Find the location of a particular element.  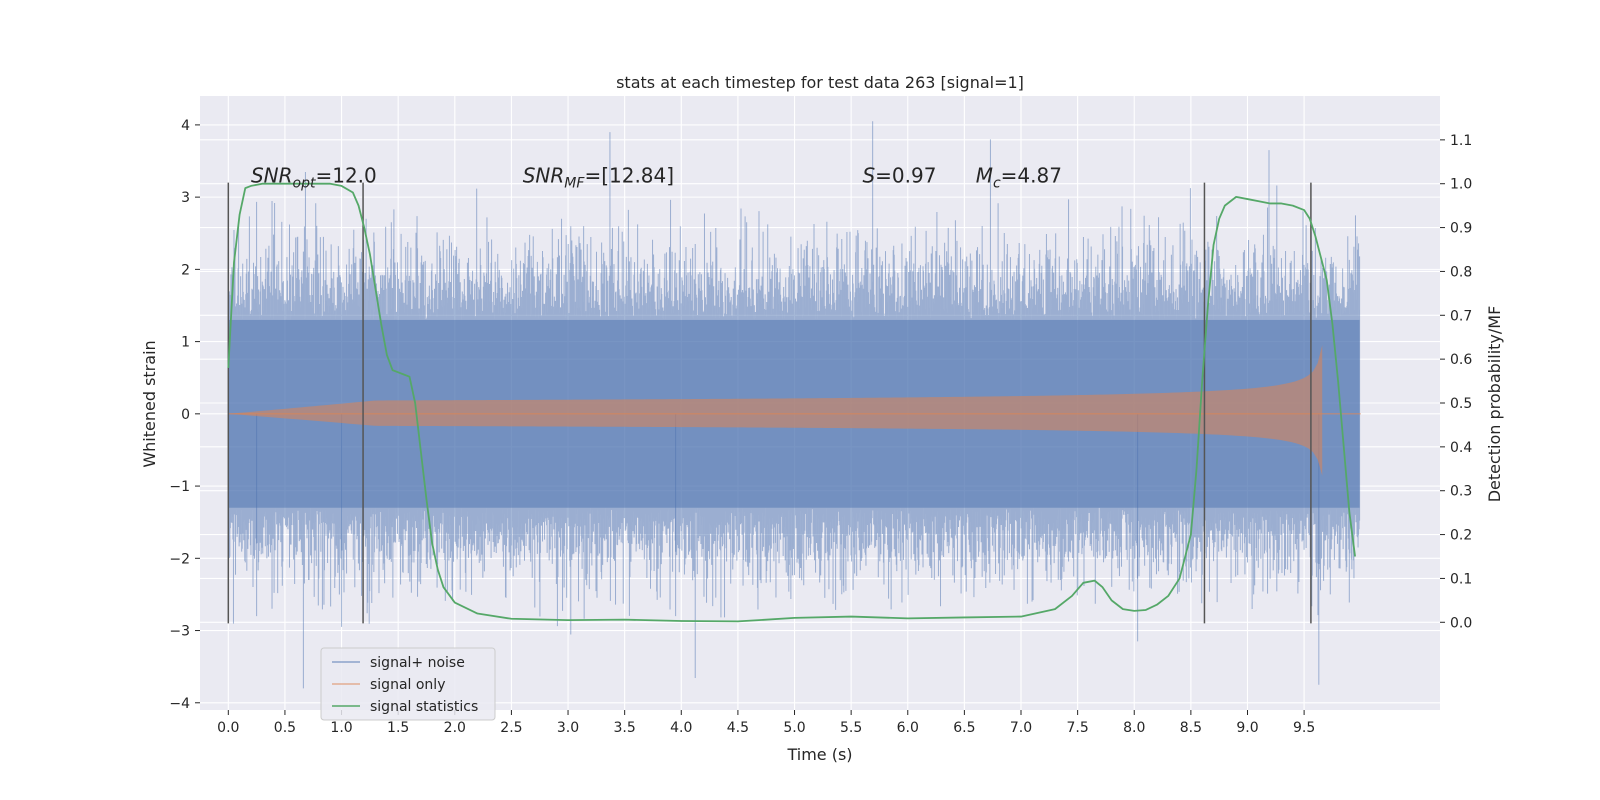

legend-label-signal-only: signal only is located at coordinates (407, 685).